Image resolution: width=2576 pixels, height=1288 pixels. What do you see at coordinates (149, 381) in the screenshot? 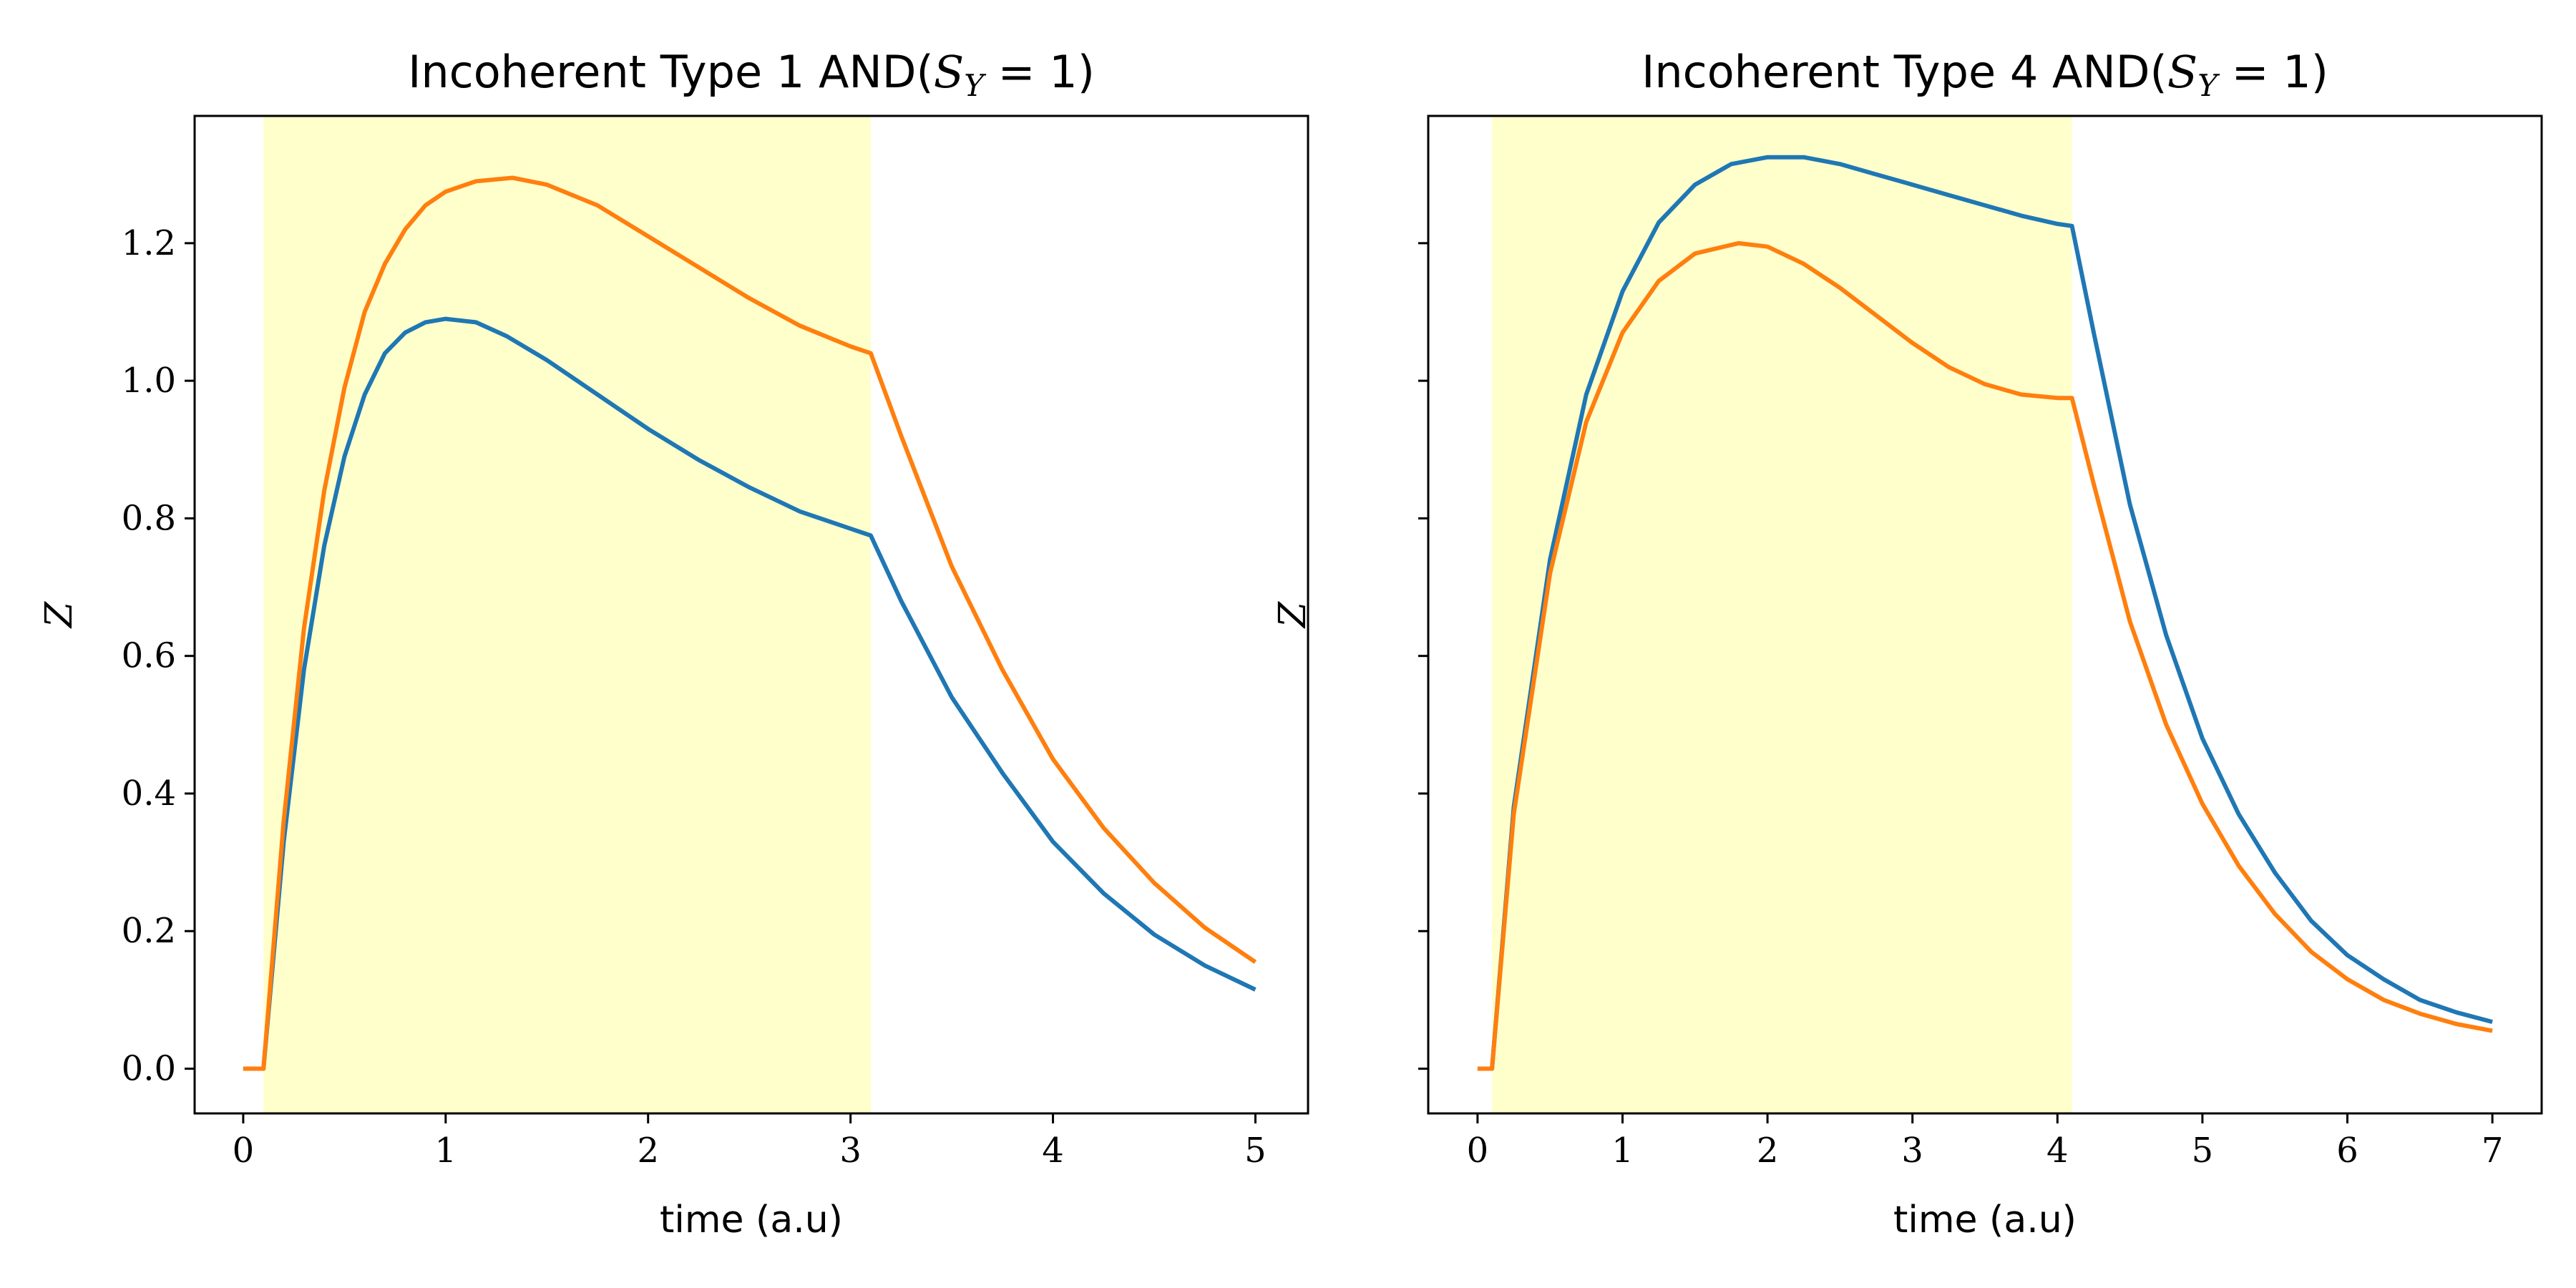
I see `y-tick-label: 1.0` at bounding box center [149, 381].